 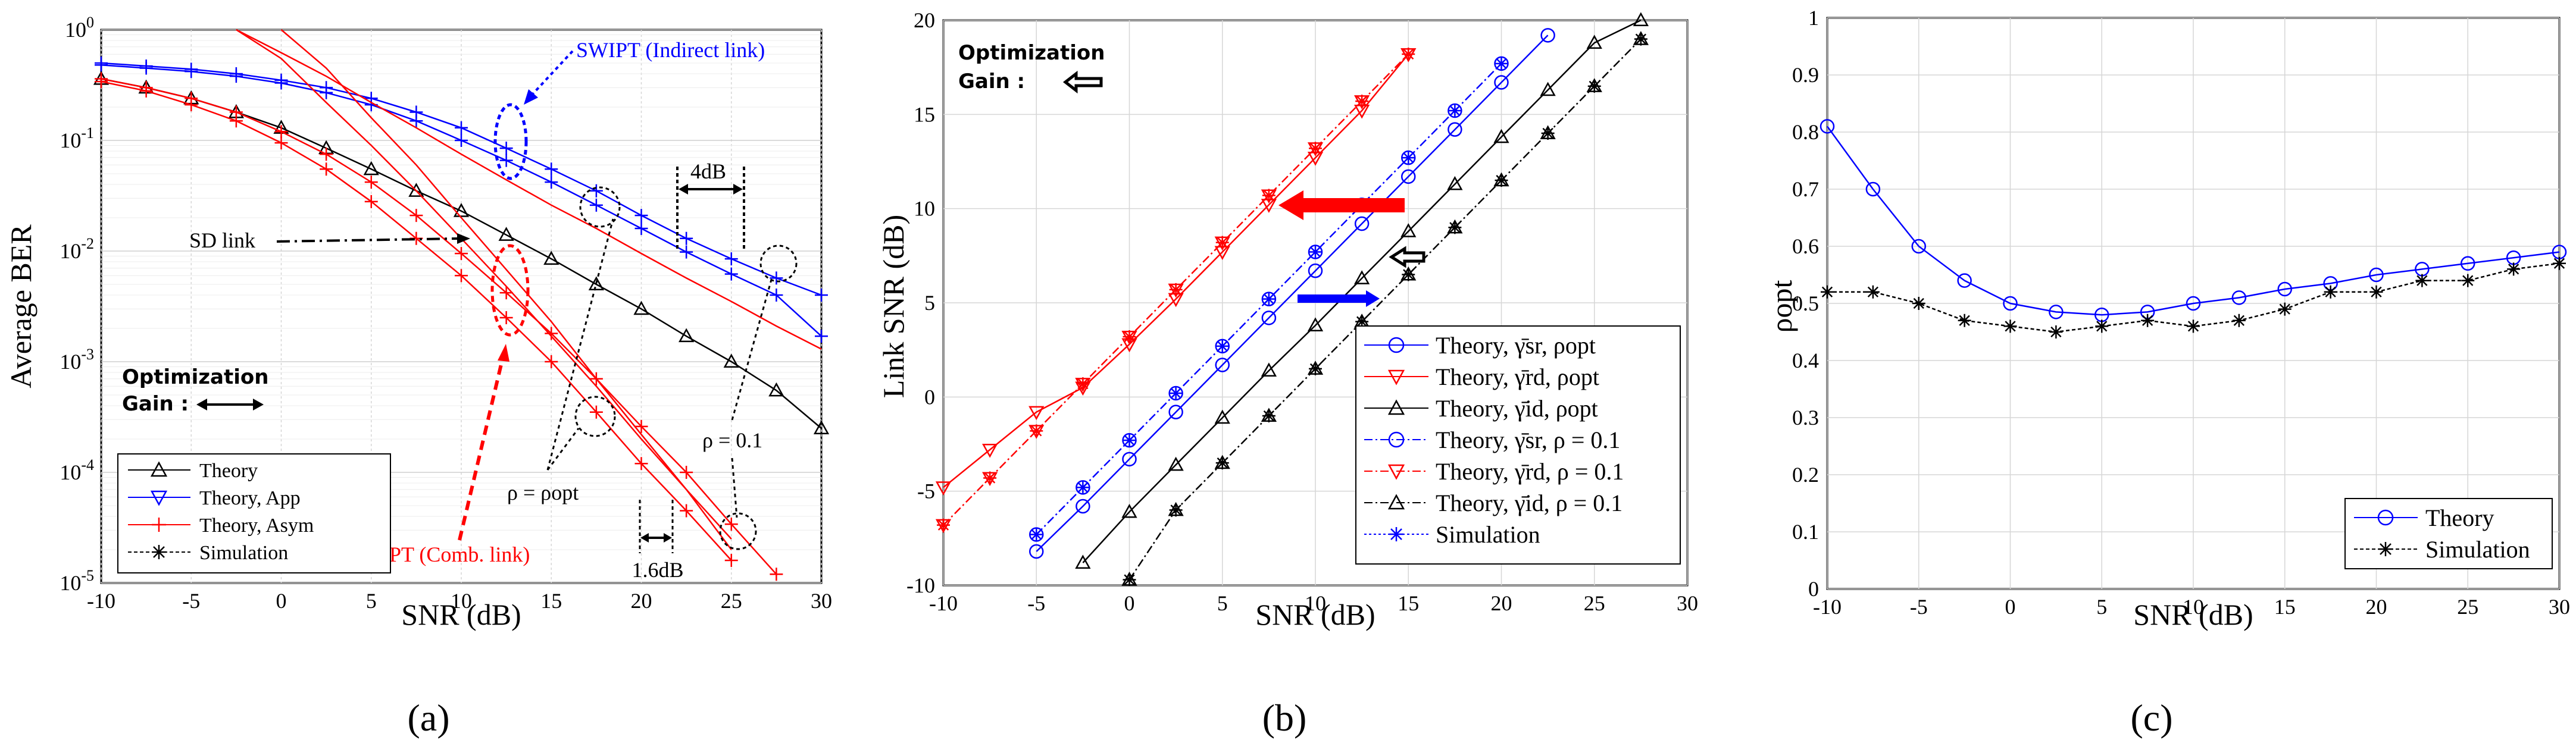 I want to click on series-b-5-line, so click(x=1385, y=309).